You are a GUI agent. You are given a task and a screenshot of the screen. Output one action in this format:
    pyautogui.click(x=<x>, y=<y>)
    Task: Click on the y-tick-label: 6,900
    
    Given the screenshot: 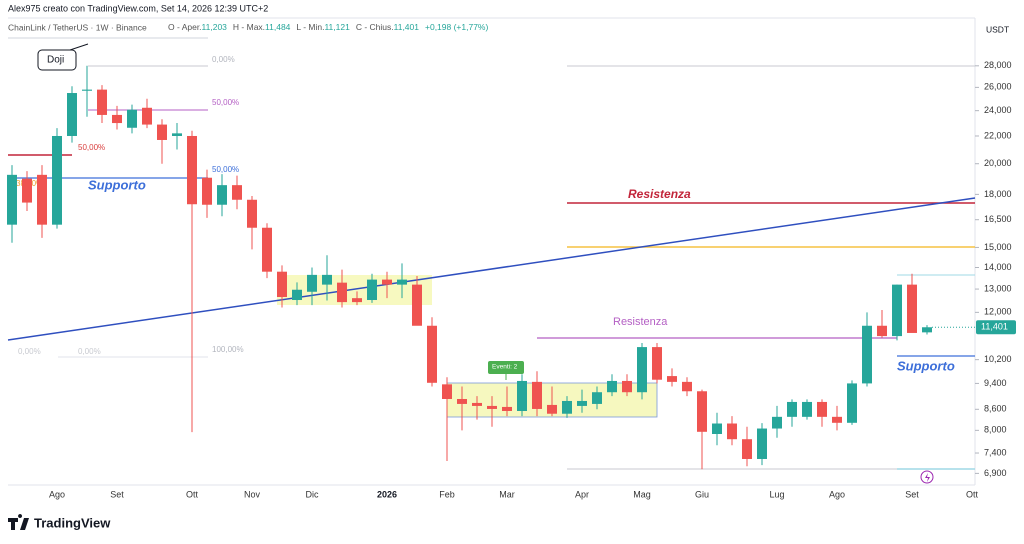 What is the action you would take?
    pyautogui.click(x=995, y=473)
    